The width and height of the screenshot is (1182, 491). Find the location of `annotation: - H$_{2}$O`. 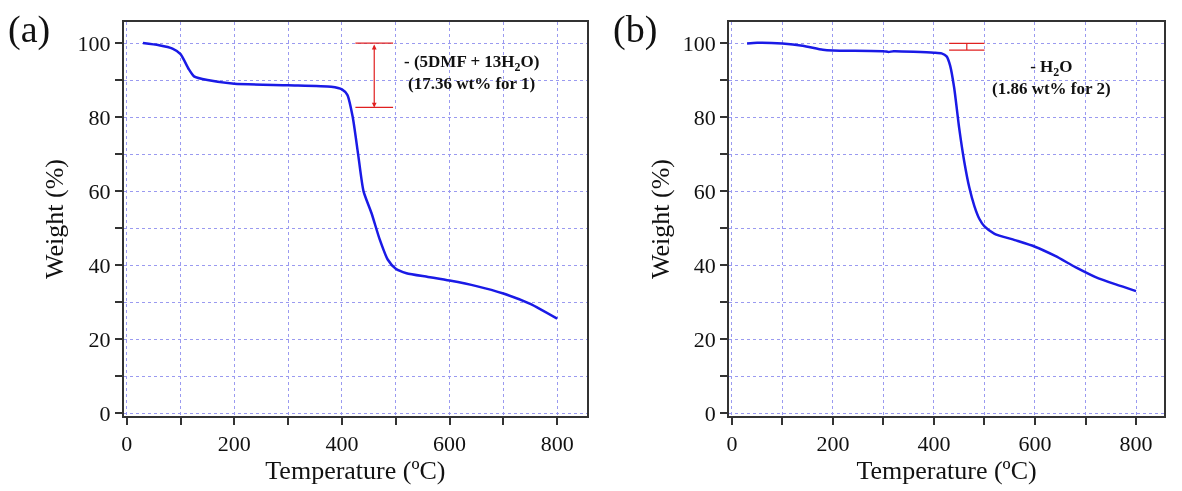

annotation: - H$_{2}$O is located at coordinates (1051, 68).